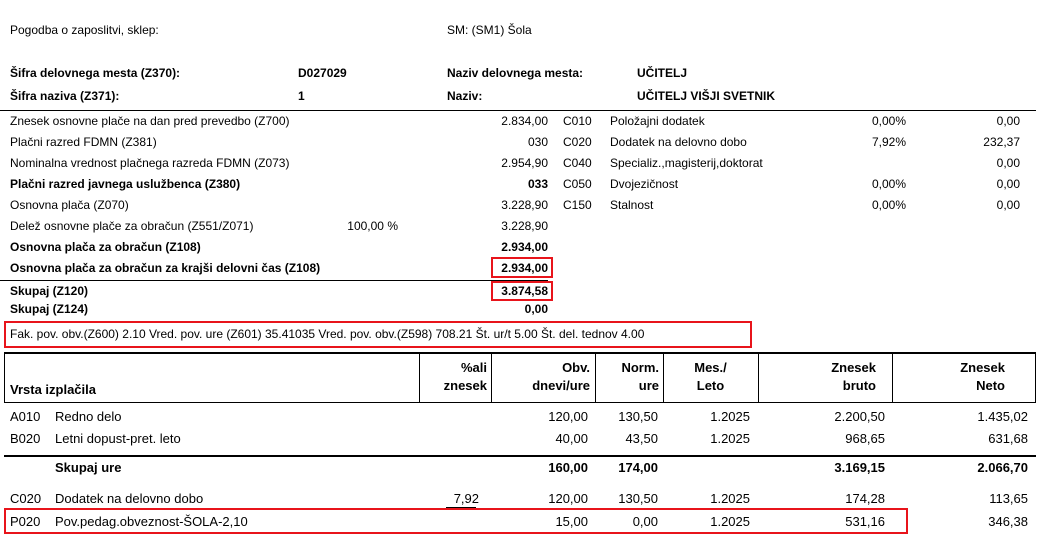 The image size is (1050, 542). What do you see at coordinates (577, 142) in the screenshot?
I see `allowance-code: C020` at bounding box center [577, 142].